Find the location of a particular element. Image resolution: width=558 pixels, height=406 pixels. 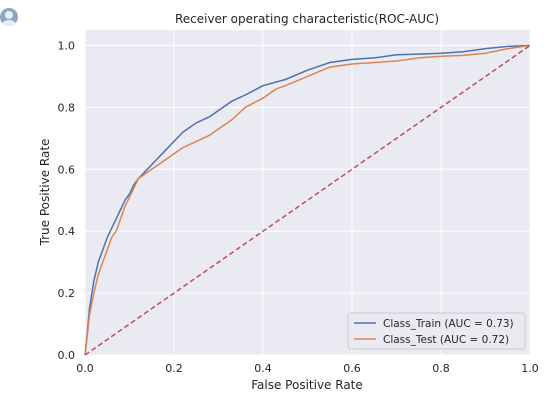

x-tick-label: 0.0 is located at coordinates (85, 368).